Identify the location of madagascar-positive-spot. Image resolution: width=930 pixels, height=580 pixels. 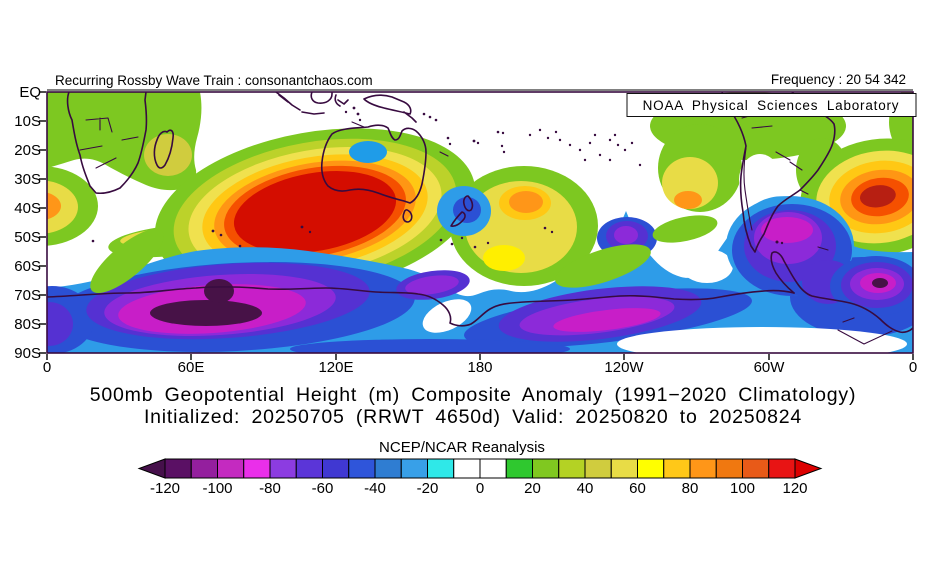
(168, 155).